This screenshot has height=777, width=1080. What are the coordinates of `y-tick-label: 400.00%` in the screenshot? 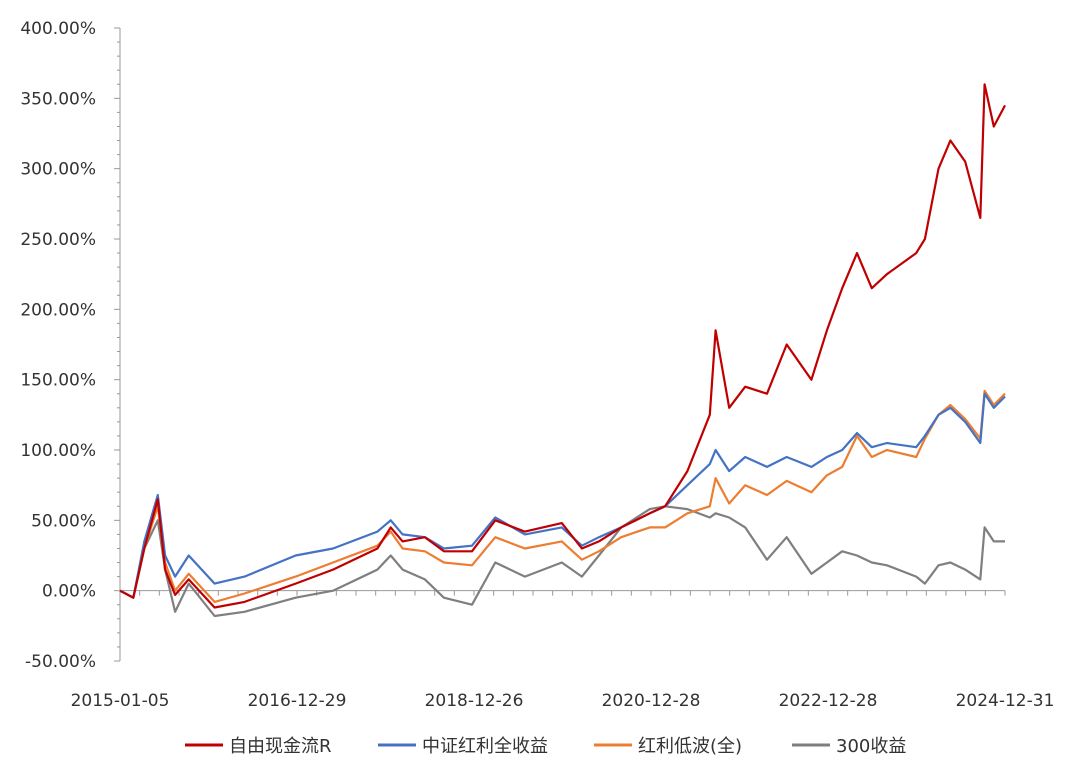 It's located at (58, 29).